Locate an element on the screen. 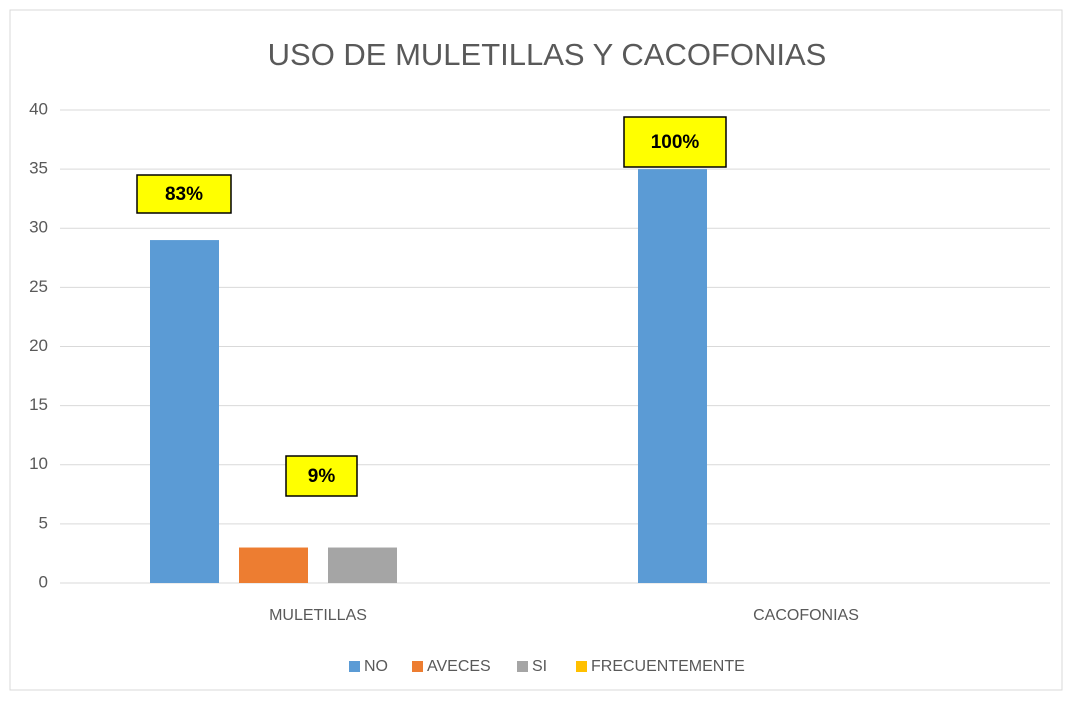 This screenshot has height=702, width=1073. legend-label: FRECUENTEMENTE is located at coordinates (668, 666).